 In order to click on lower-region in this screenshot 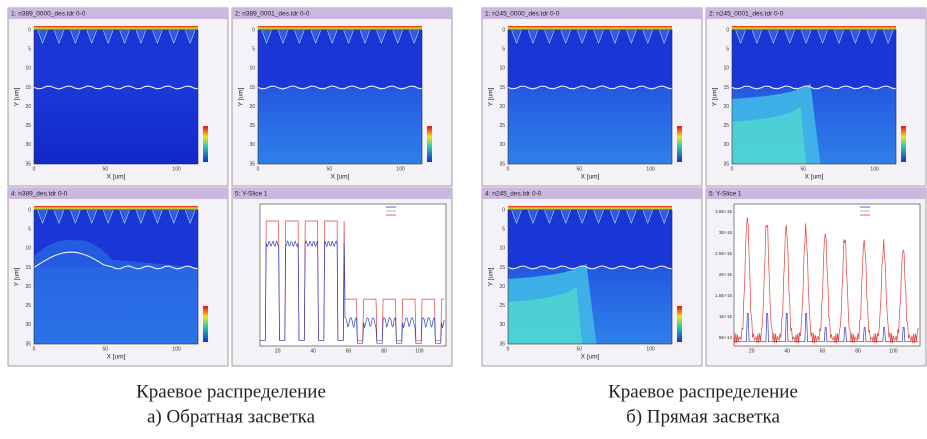, I will do `click(340, 125)`.